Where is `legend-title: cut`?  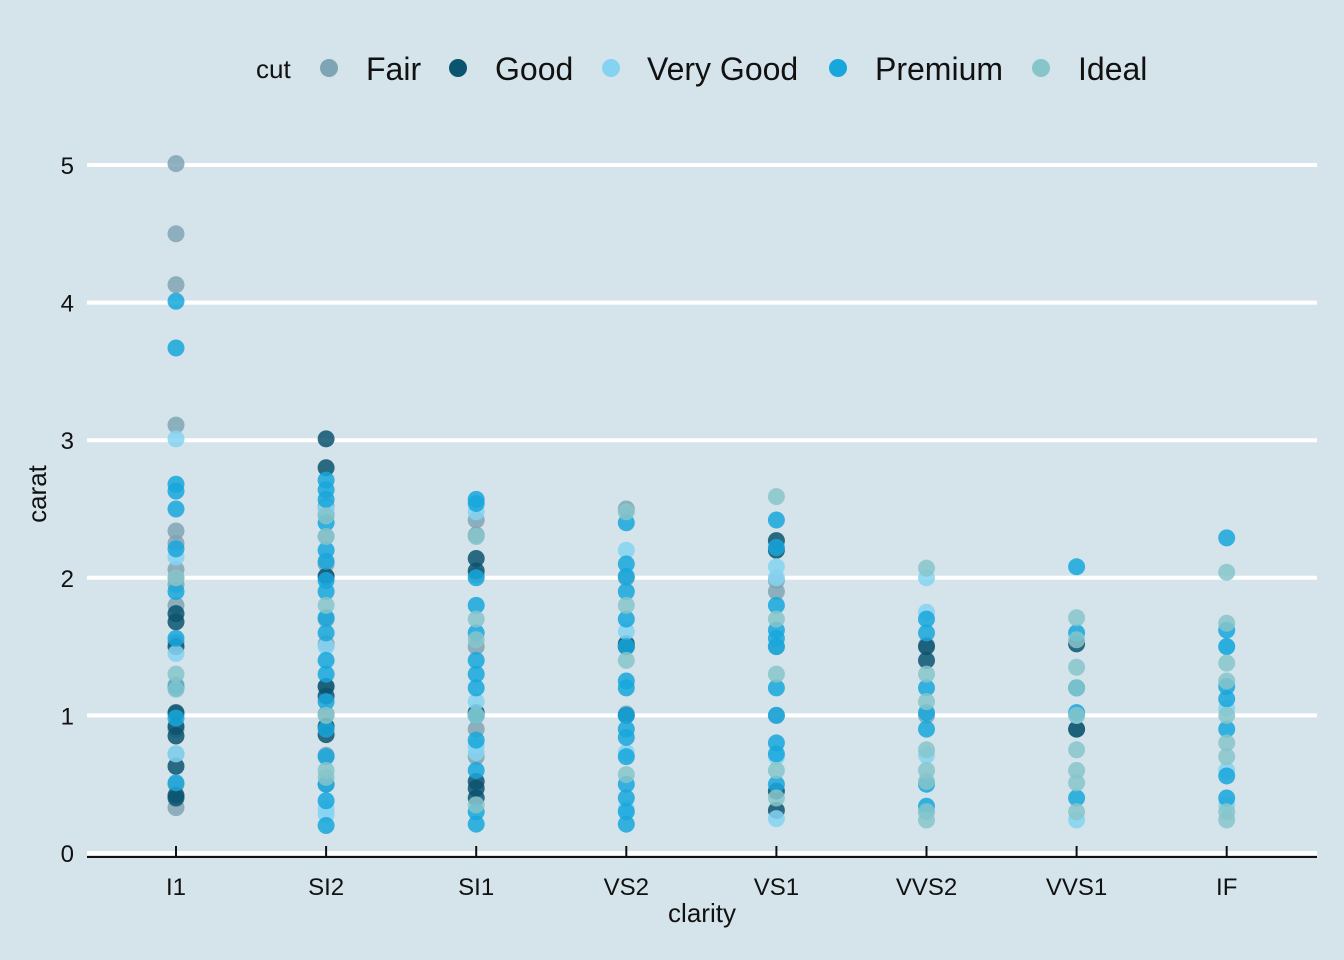
legend-title: cut is located at coordinates (273, 69).